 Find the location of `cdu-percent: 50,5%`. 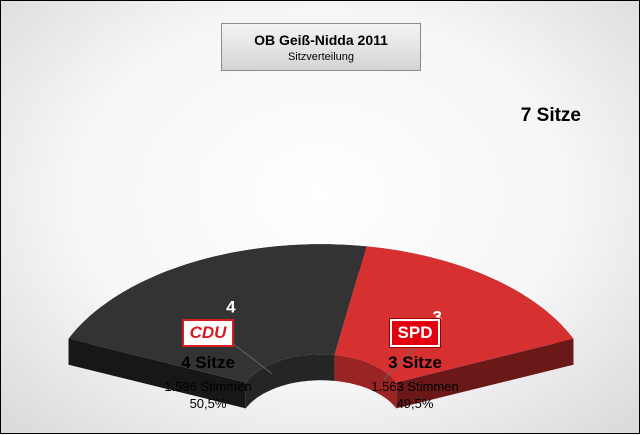

cdu-percent: 50,5% is located at coordinates (208, 403).